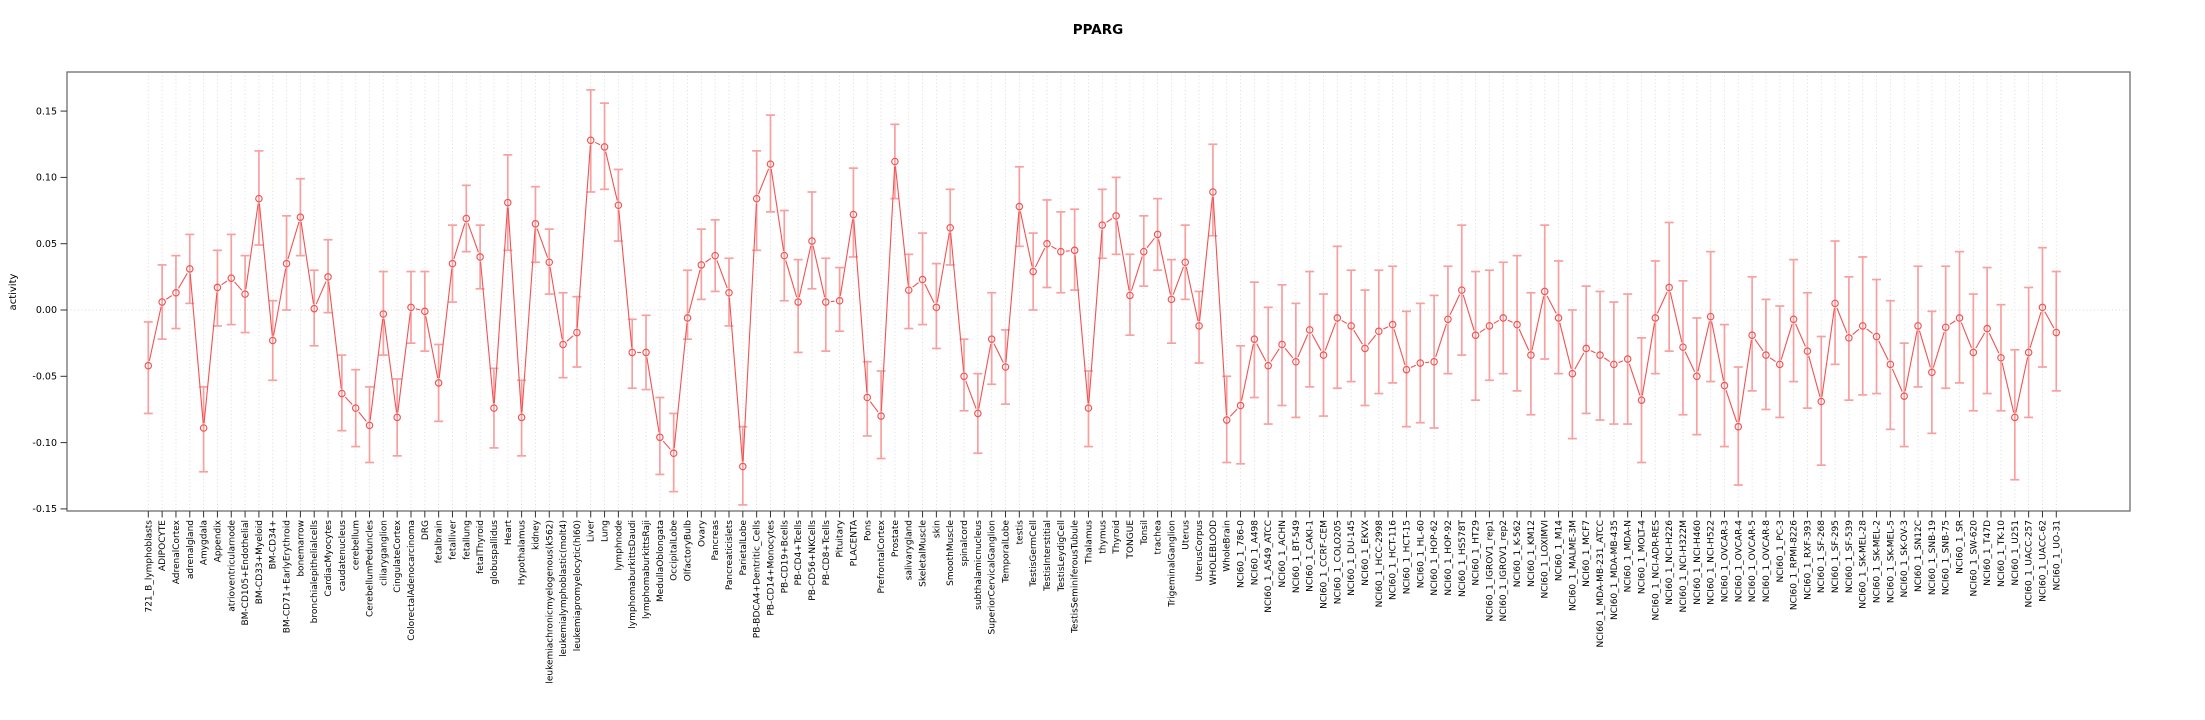 The height and width of the screenshot is (720, 2205). Describe the element at coordinates (1076, 577) in the screenshot. I see `x-tick-label: TestisSeminiferousTubule` at that location.